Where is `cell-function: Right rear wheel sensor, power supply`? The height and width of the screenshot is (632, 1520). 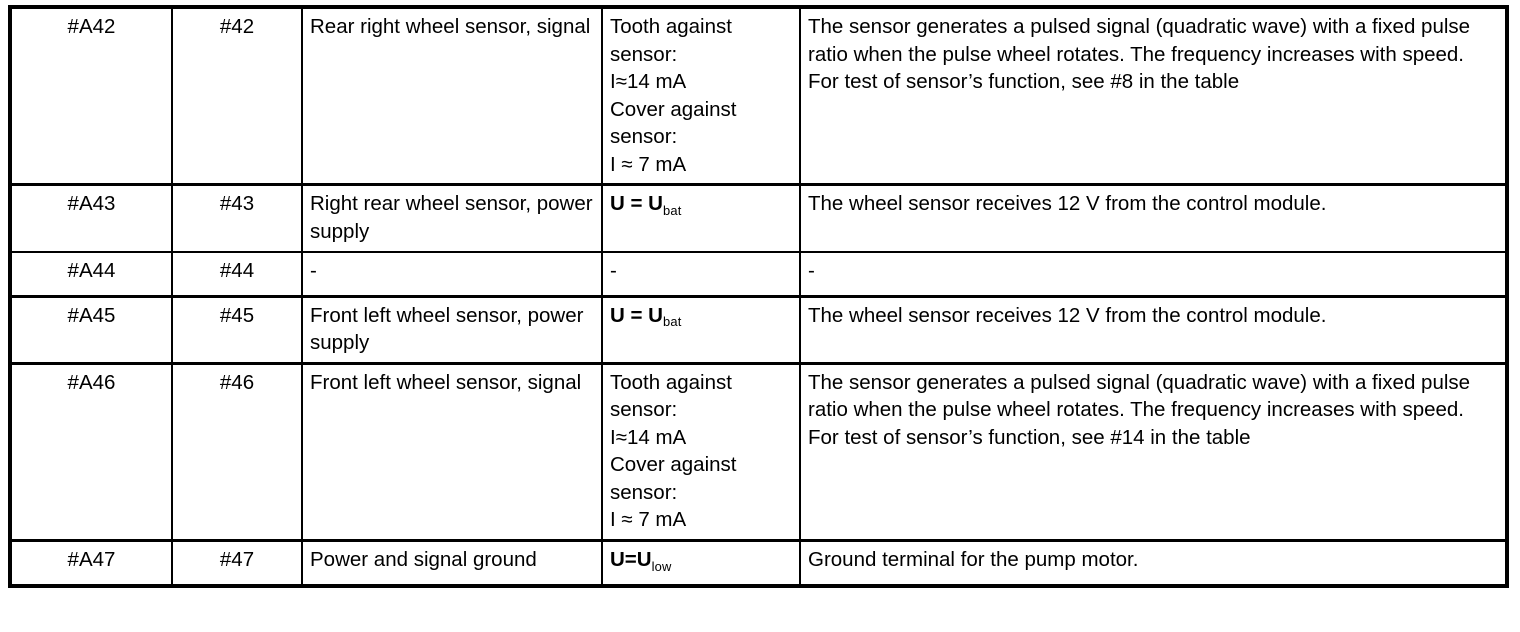 cell-function: Right rear wheel sensor, power supply is located at coordinates (452, 218).